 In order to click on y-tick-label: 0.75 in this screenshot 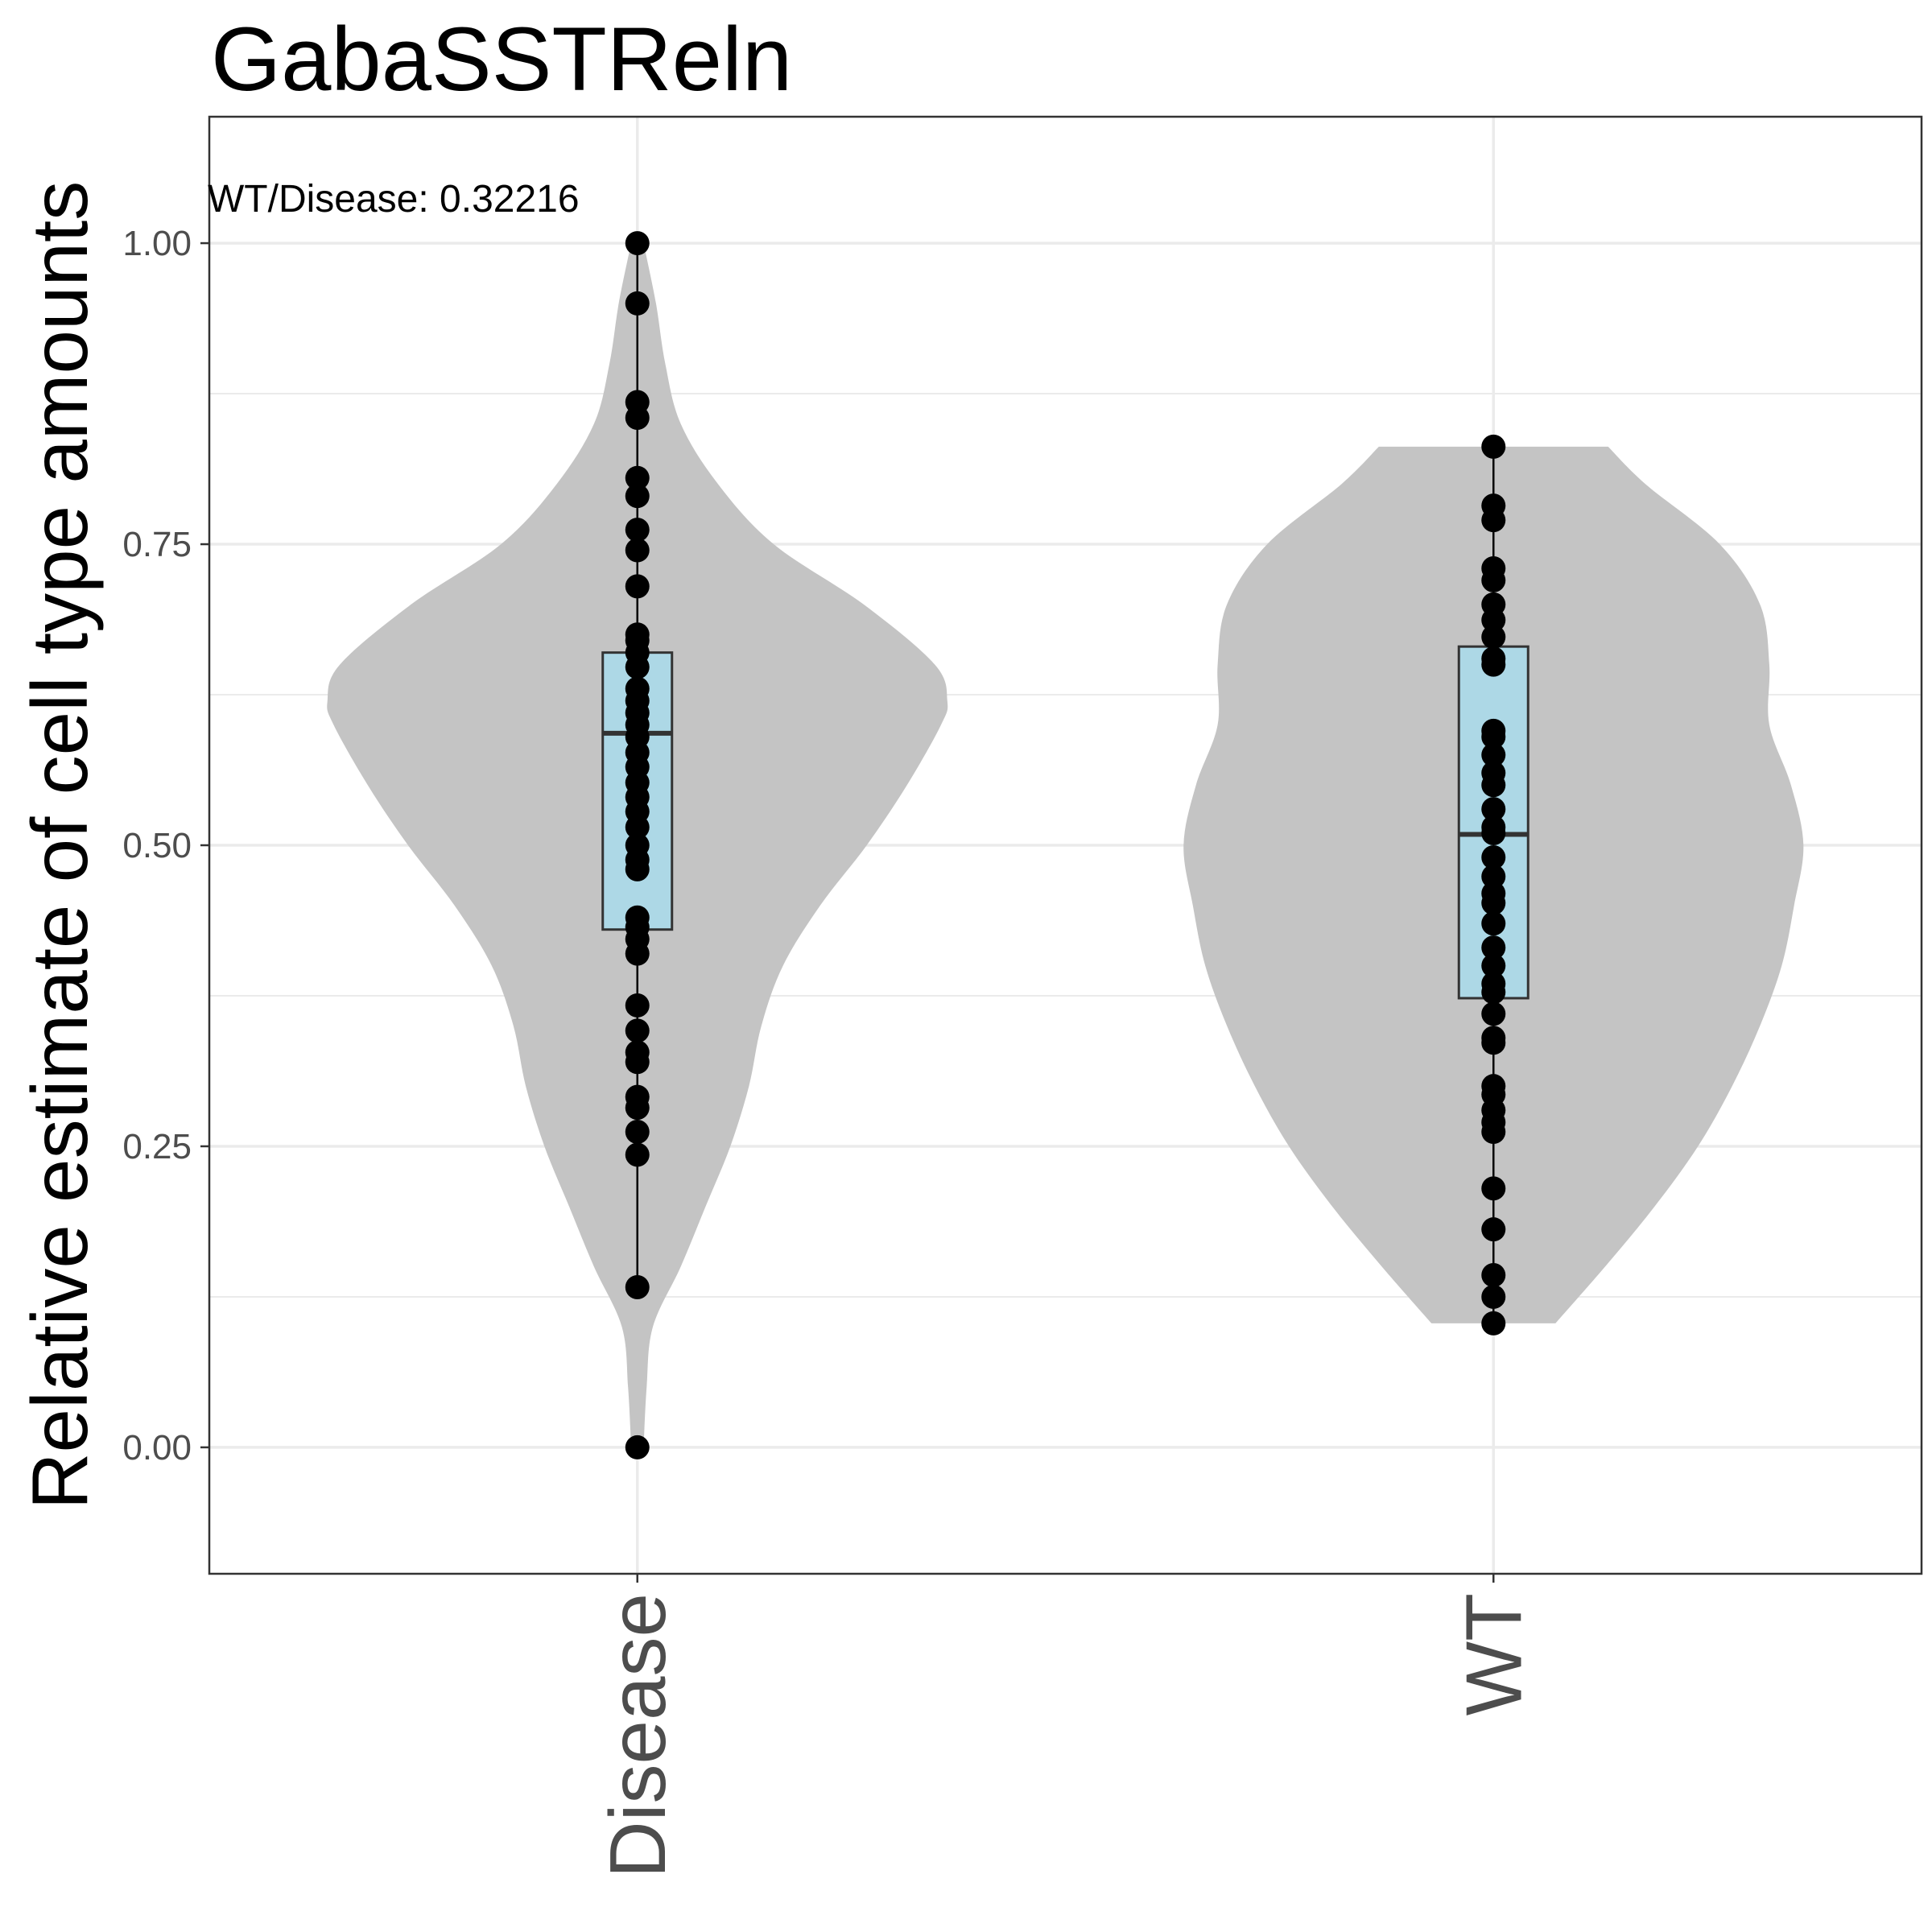, I will do `click(157, 544)`.